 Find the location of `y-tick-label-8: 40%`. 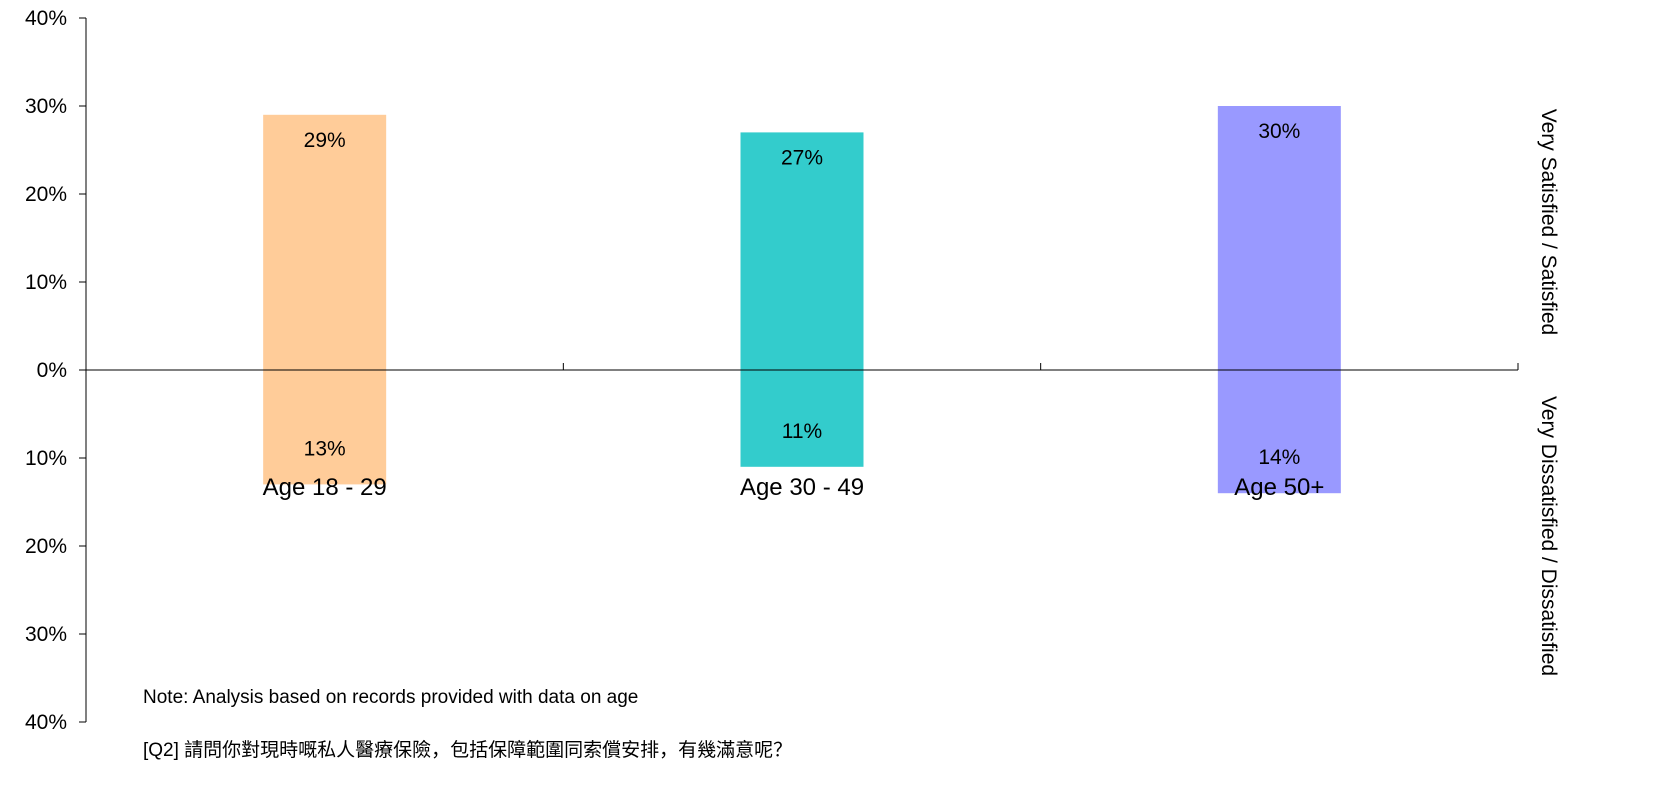

y-tick-label-8: 40% is located at coordinates (46, 722).